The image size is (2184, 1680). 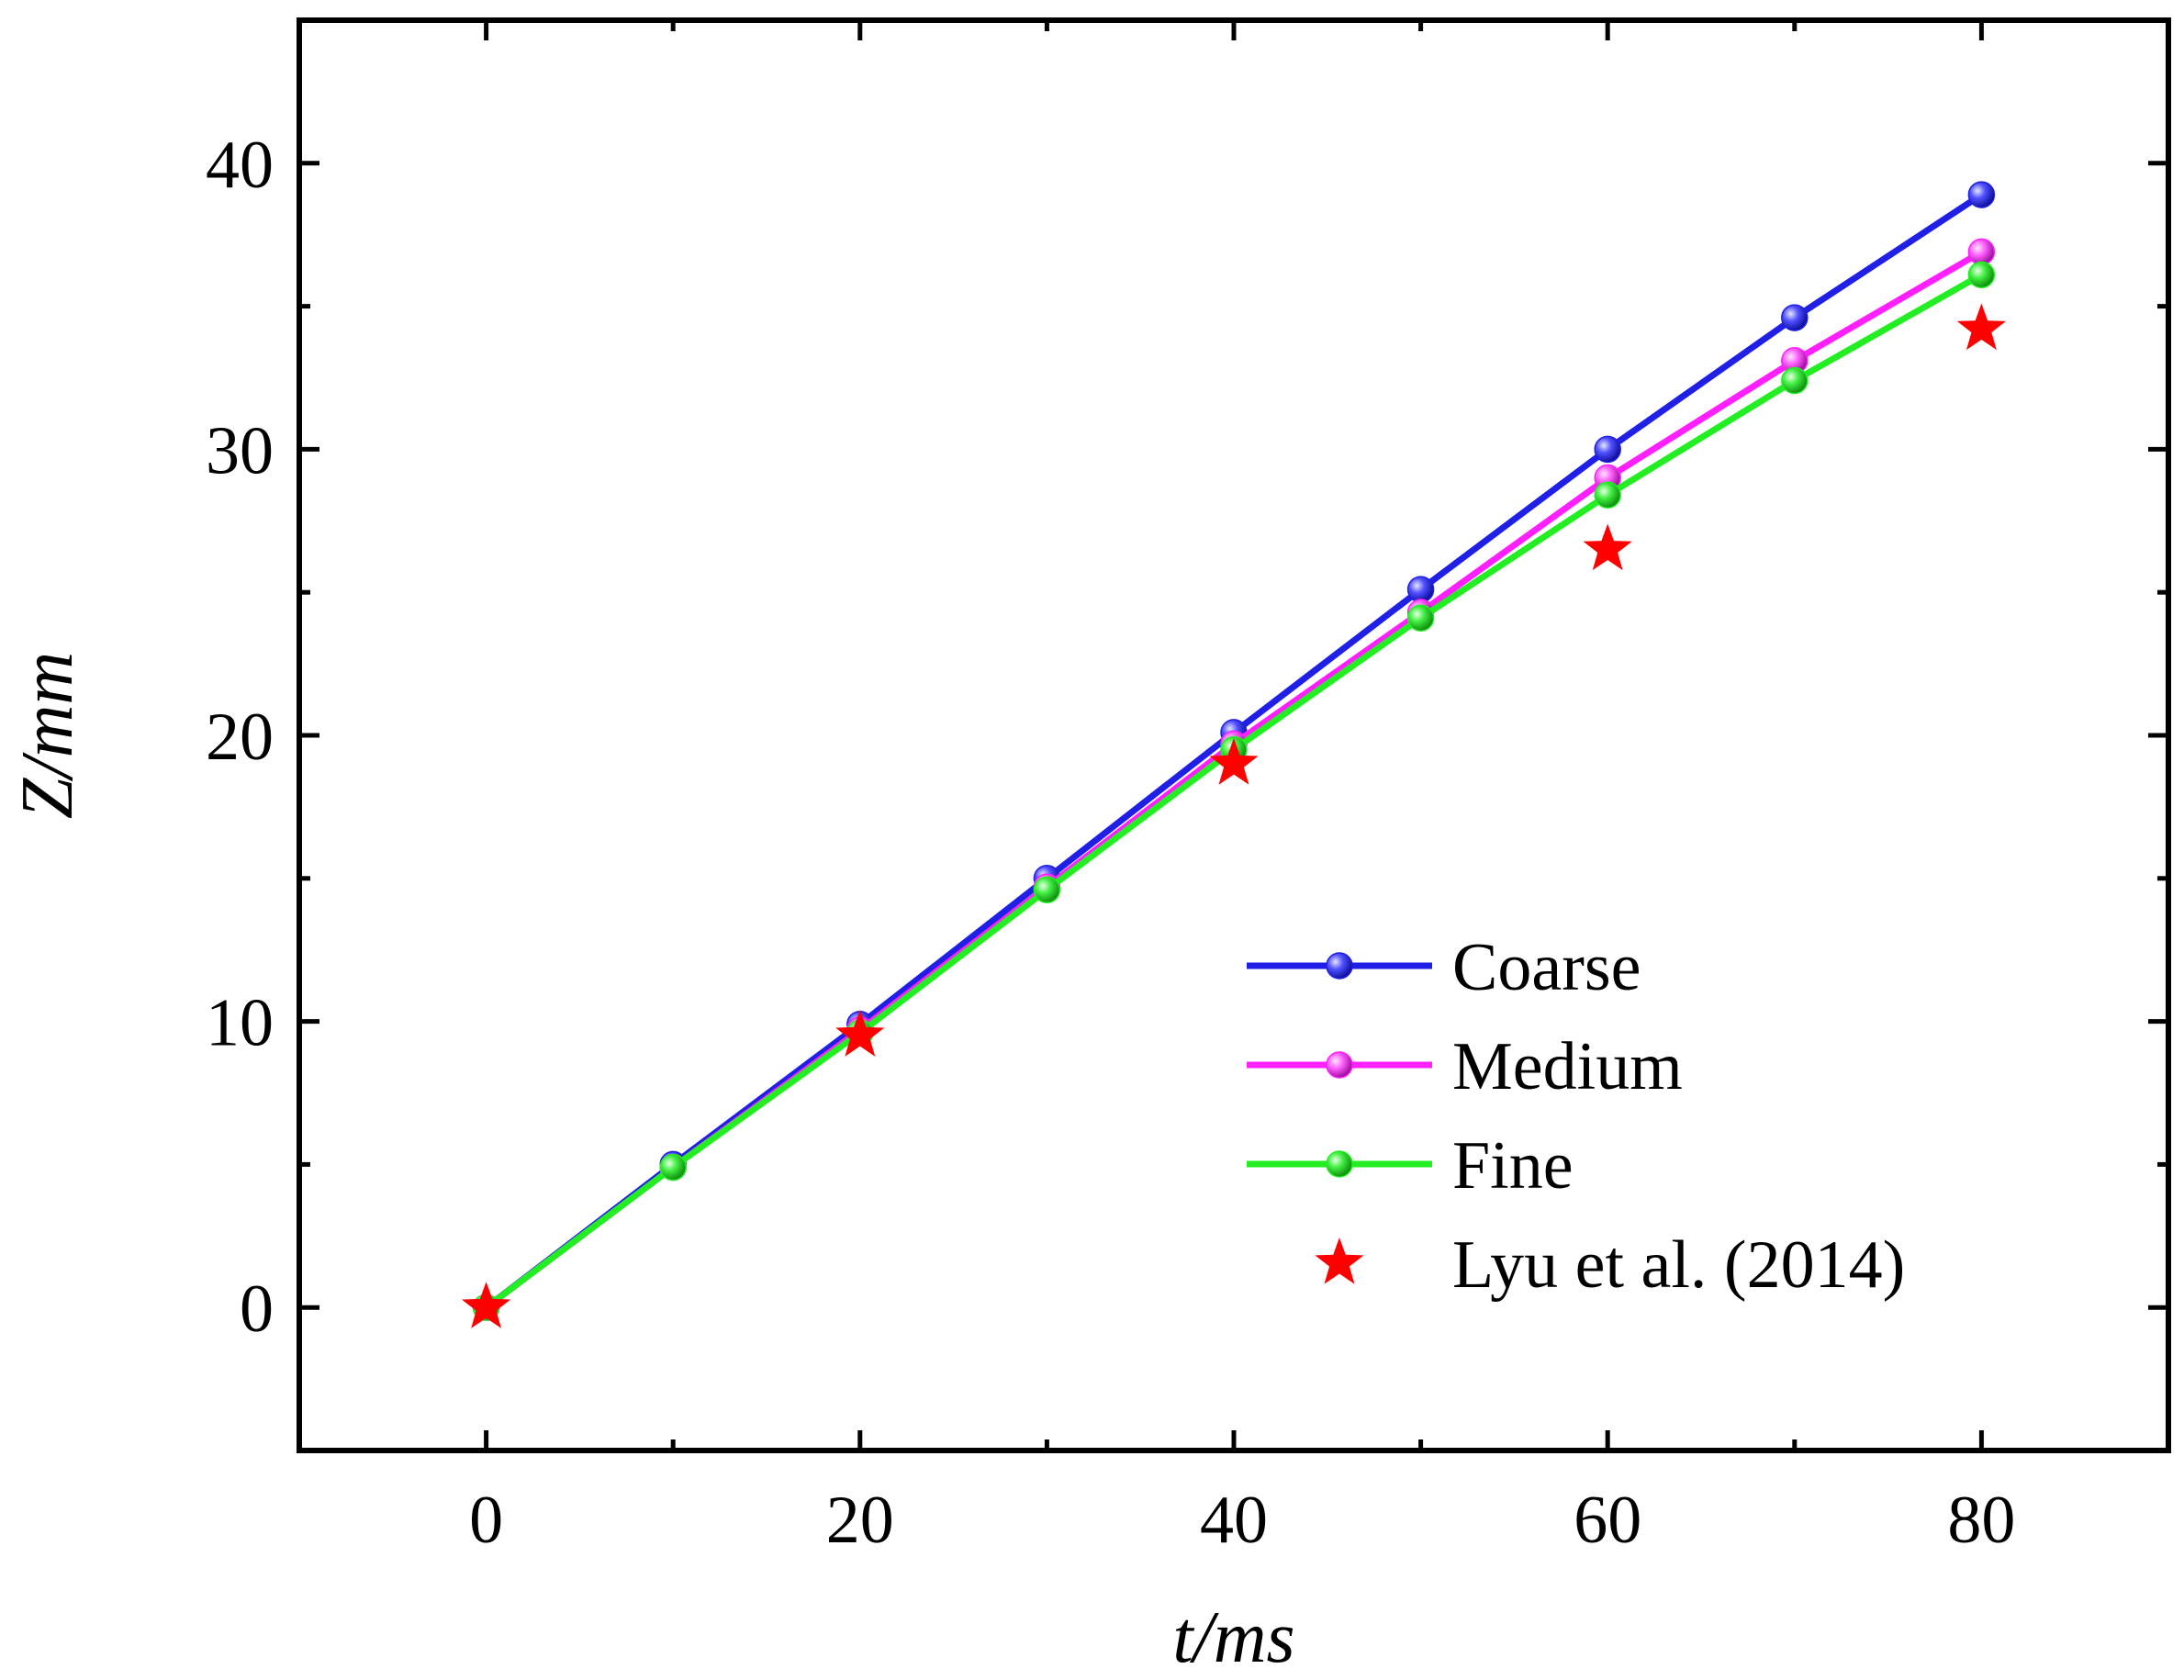 What do you see at coordinates (1546, 967) in the screenshot?
I see `legend-label-coarse: Coarse` at bounding box center [1546, 967].